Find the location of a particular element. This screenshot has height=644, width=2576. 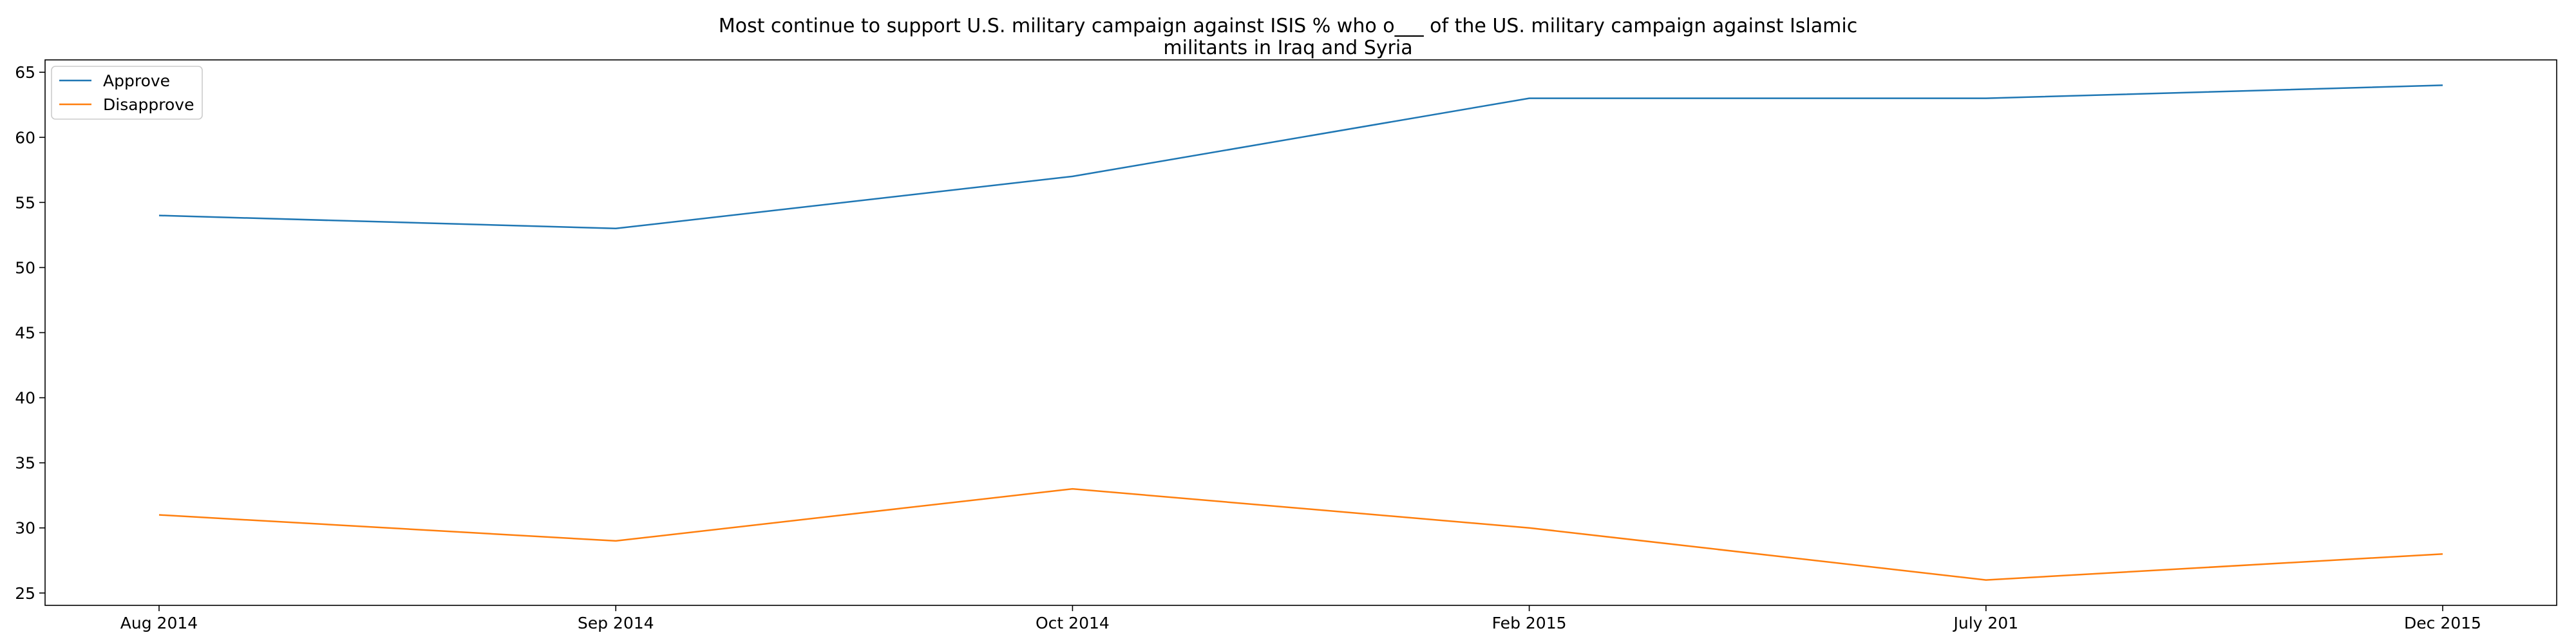

y-axis: 25 30 35 40 45 50 55 60 65 is located at coordinates (30, 333).